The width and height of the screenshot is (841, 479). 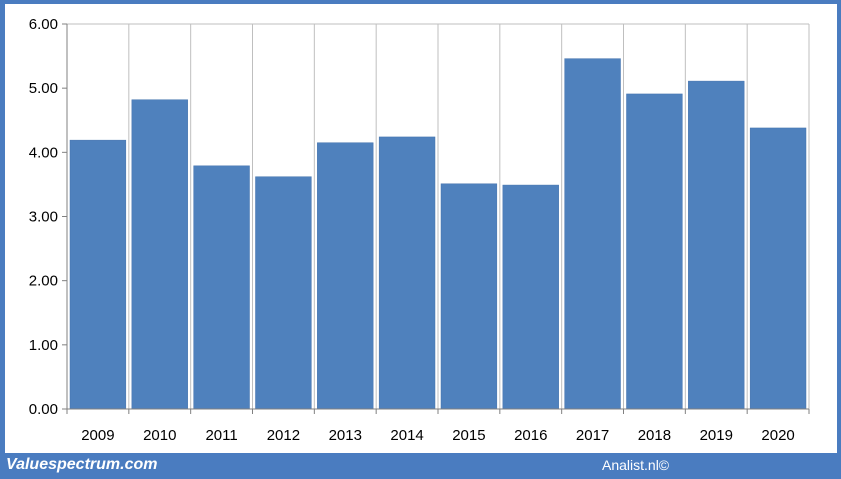 I want to click on bar-2016, so click(x=530, y=297).